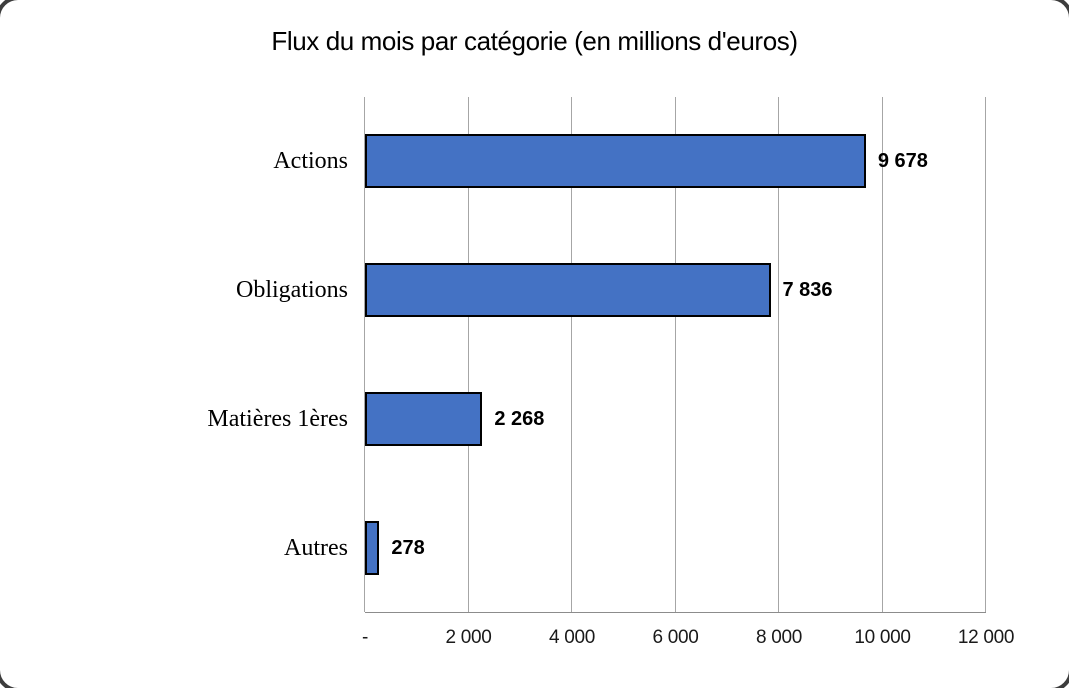 The image size is (1069, 688). Describe the element at coordinates (675, 612) in the screenshot. I see `x-axis-line` at that location.